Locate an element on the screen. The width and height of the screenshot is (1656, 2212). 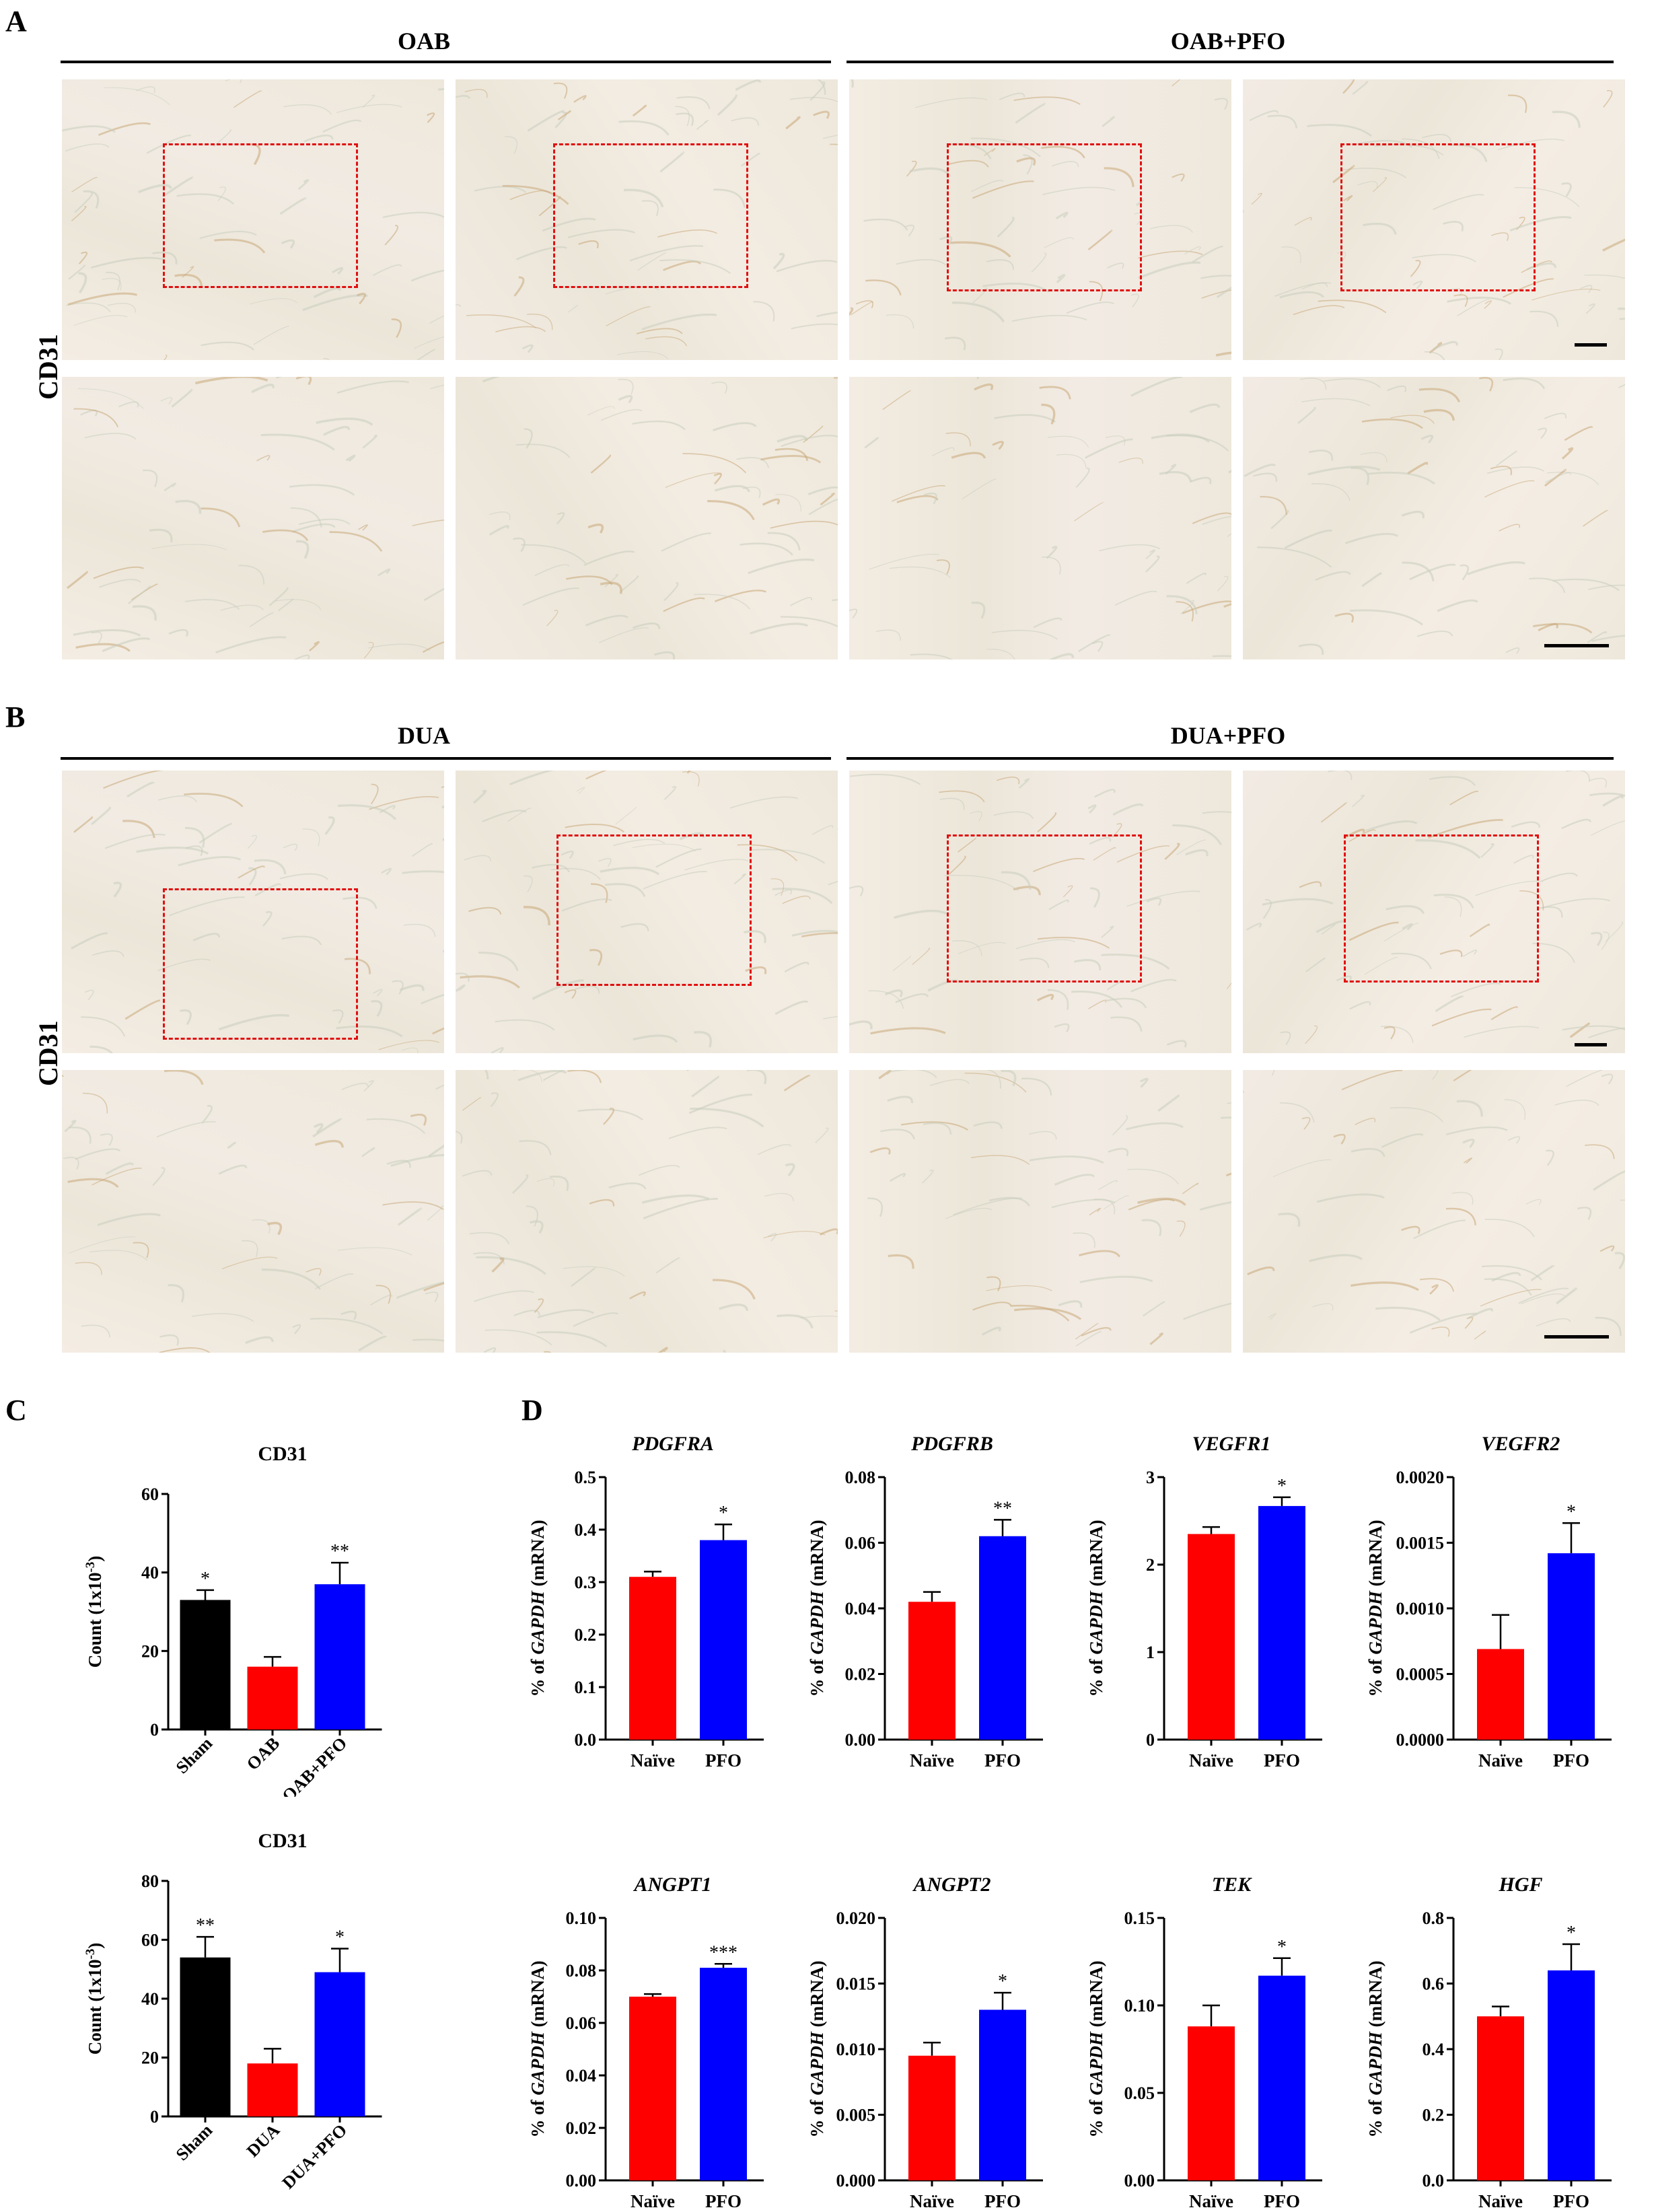
y-tick-label: 0.8 is located at coordinates (1434, 1918).